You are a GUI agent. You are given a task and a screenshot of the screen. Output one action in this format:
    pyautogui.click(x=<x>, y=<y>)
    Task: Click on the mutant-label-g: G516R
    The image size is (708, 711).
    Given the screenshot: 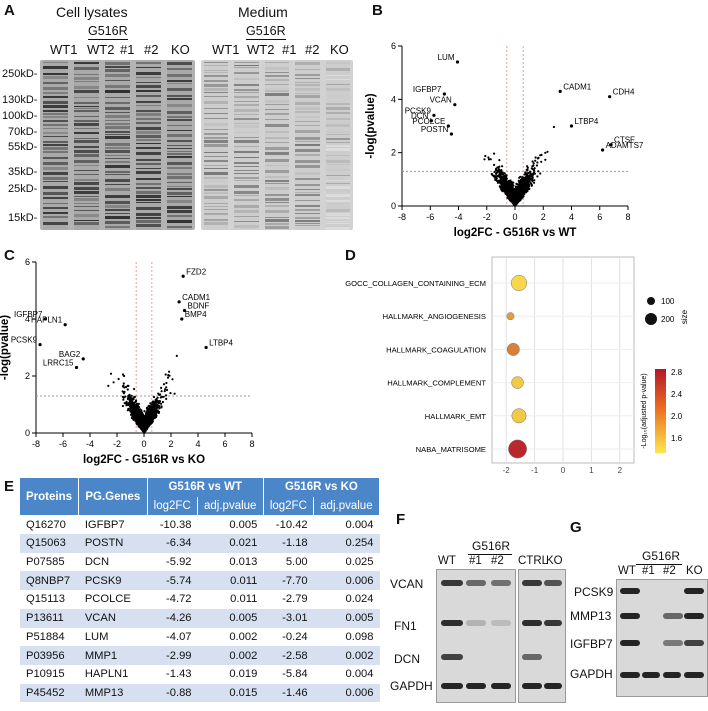 What is the action you would take?
    pyautogui.click(x=661, y=556)
    